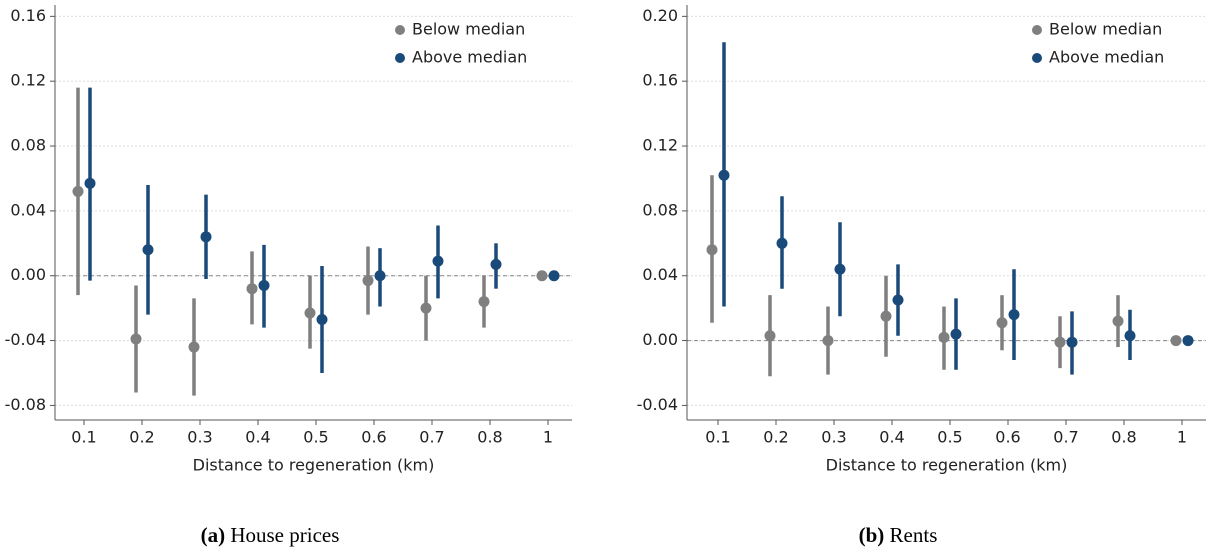  I want to click on caption: (b) Rents, so click(898, 535).